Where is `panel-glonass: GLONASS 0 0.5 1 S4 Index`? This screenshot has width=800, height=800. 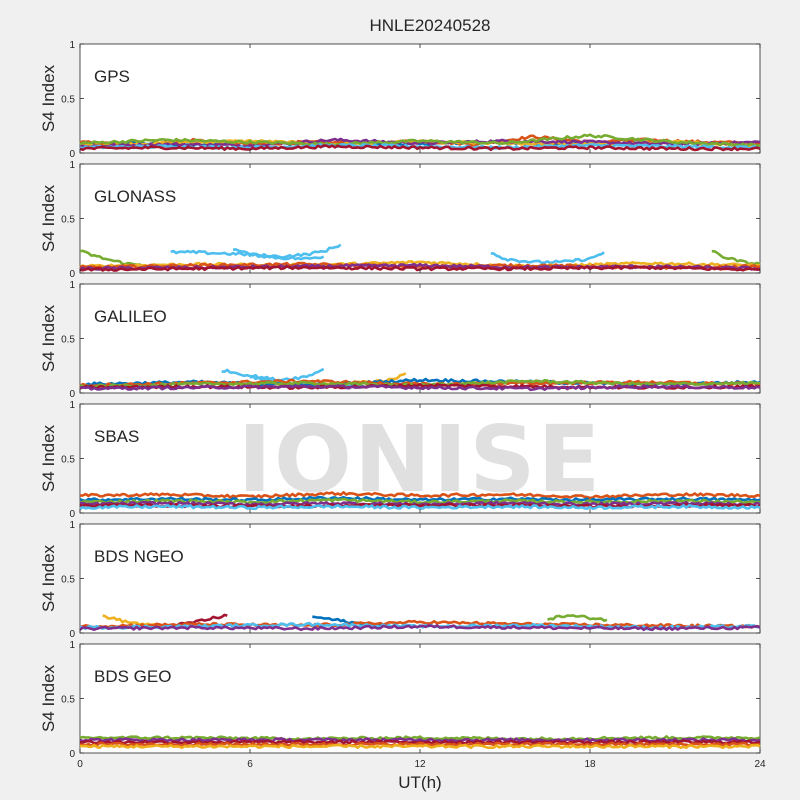 panel-glonass: GLONASS 0 0.5 1 S4 Index is located at coordinates (400, 220).